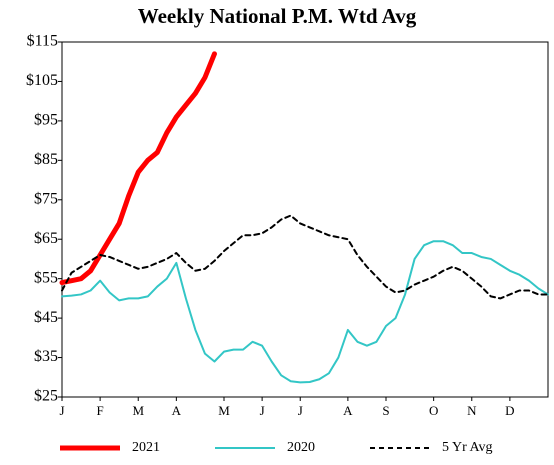 The image size is (554, 465). Describe the element at coordinates (433, 410) in the screenshot. I see `x-tick-label: O` at that location.